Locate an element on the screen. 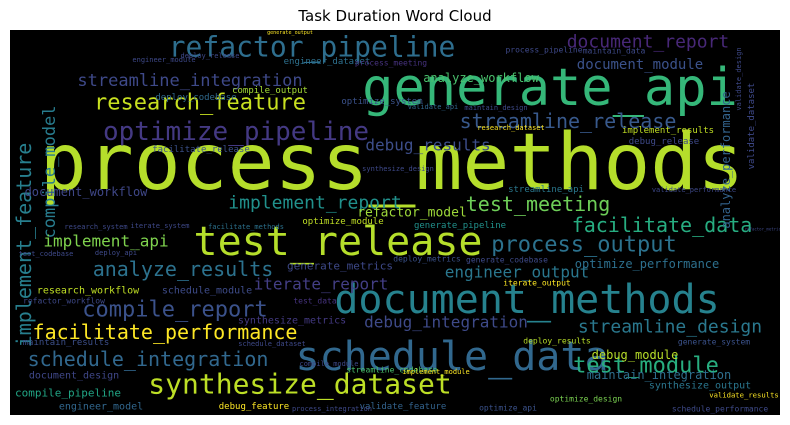 The height and width of the screenshot is (425, 790). word-process-meeting: process_meeting is located at coordinates (391, 63).